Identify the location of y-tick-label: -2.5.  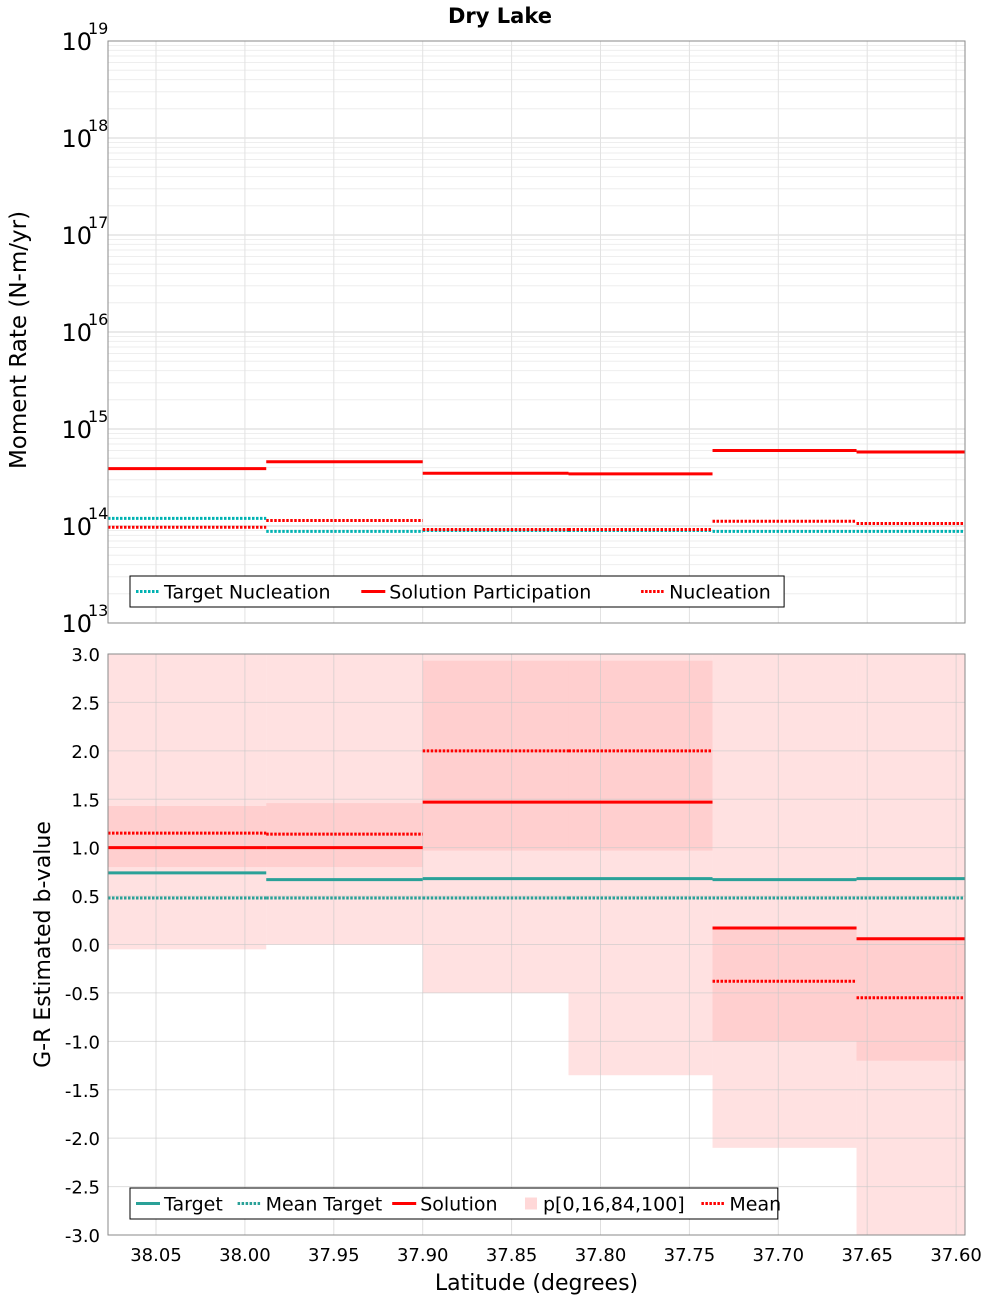
(82, 1188).